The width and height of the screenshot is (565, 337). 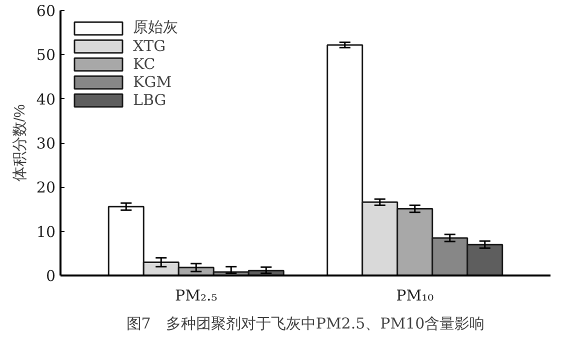 What do you see at coordinates (46, 55) in the screenshot?
I see `y-tick-label: 50` at bounding box center [46, 55].